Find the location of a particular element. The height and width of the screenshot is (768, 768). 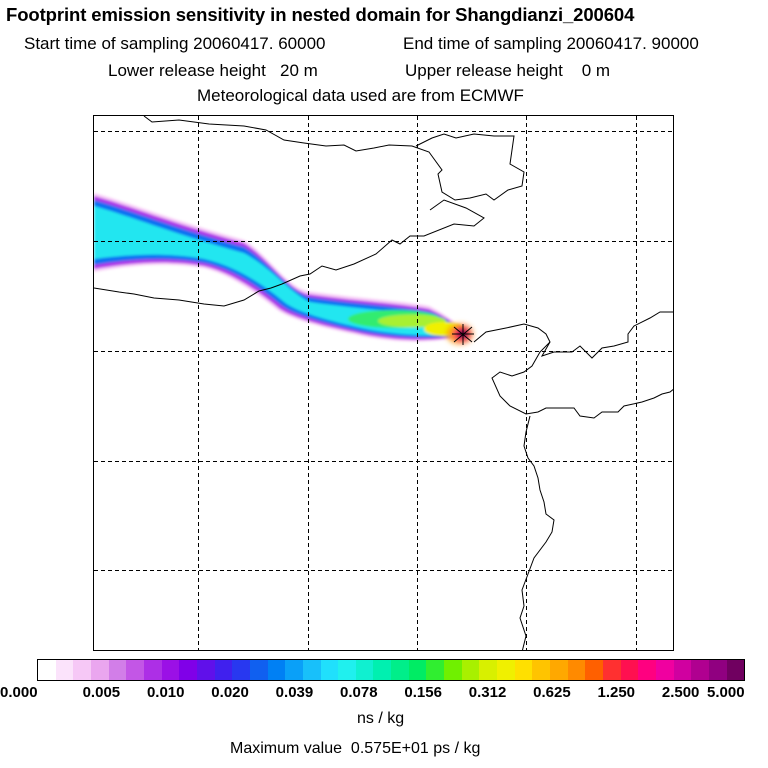

plume-cyan-core is located at coordinates (278, 271).